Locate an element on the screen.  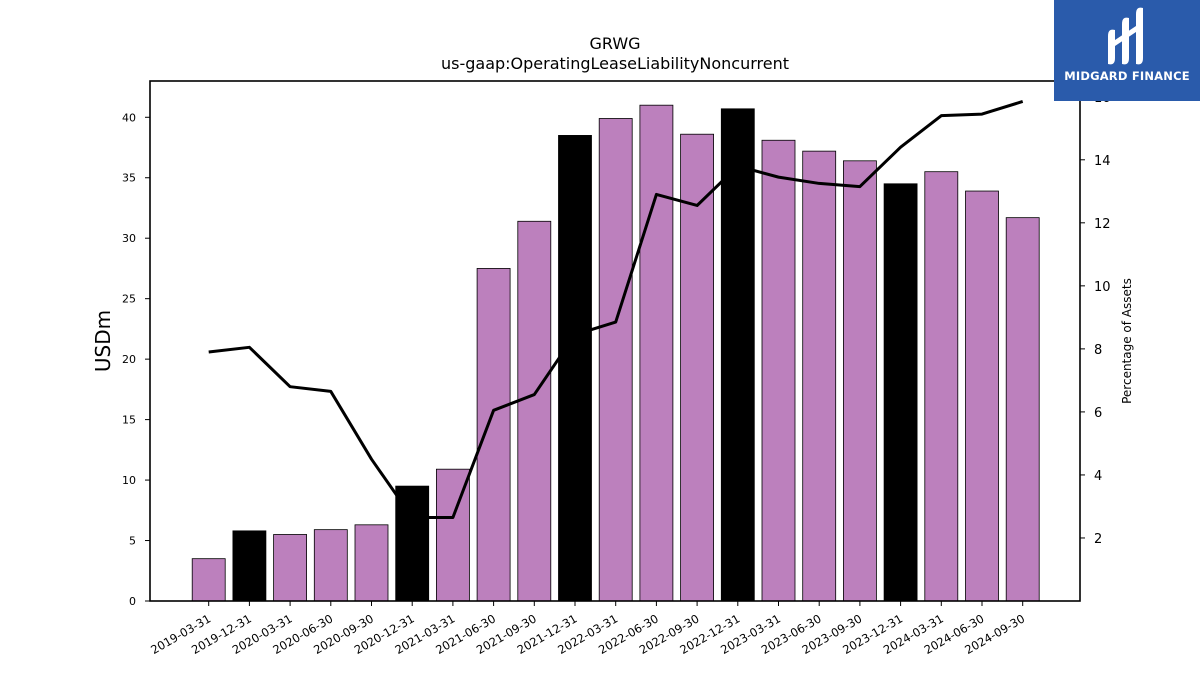
y-axis-label: USDm is located at coordinates (103, 341).